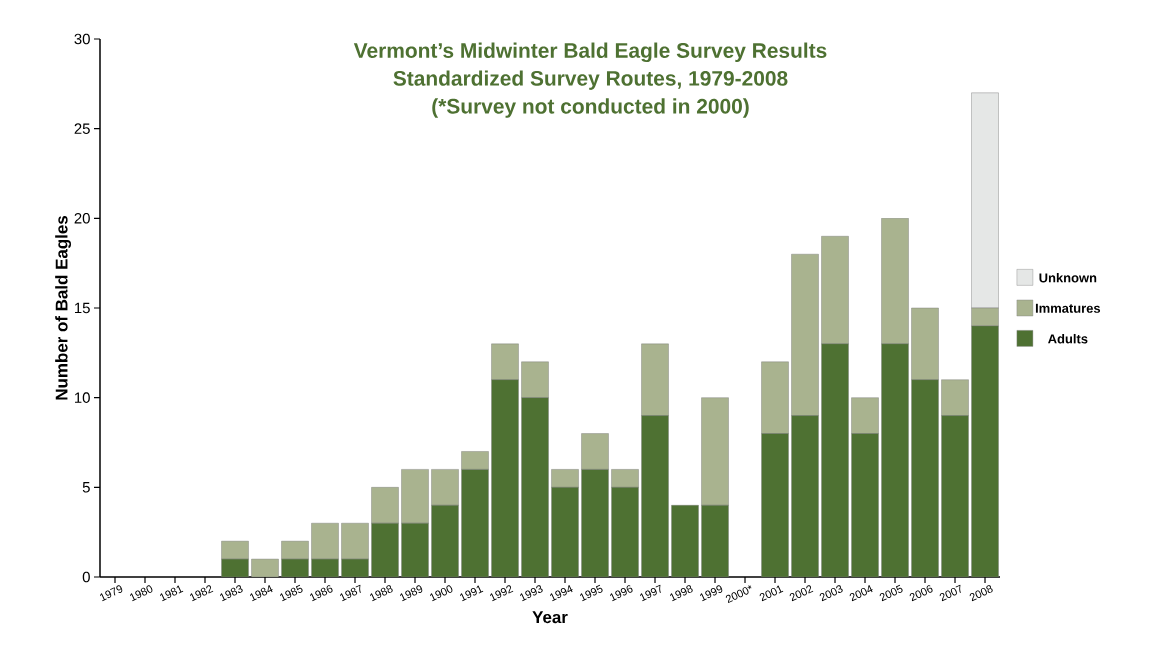  I want to click on annotation: (*Survey not conducted in 2000), so click(590, 108).